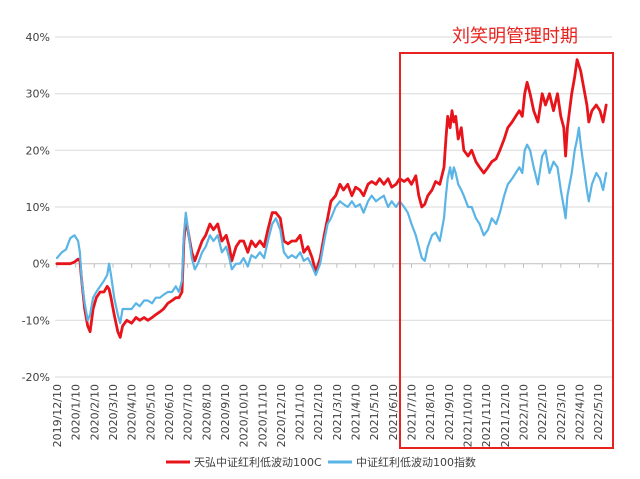 This screenshot has width=640, height=479. What do you see at coordinates (38, 150) in the screenshot?
I see `y-tick-label: 20%` at bounding box center [38, 150].